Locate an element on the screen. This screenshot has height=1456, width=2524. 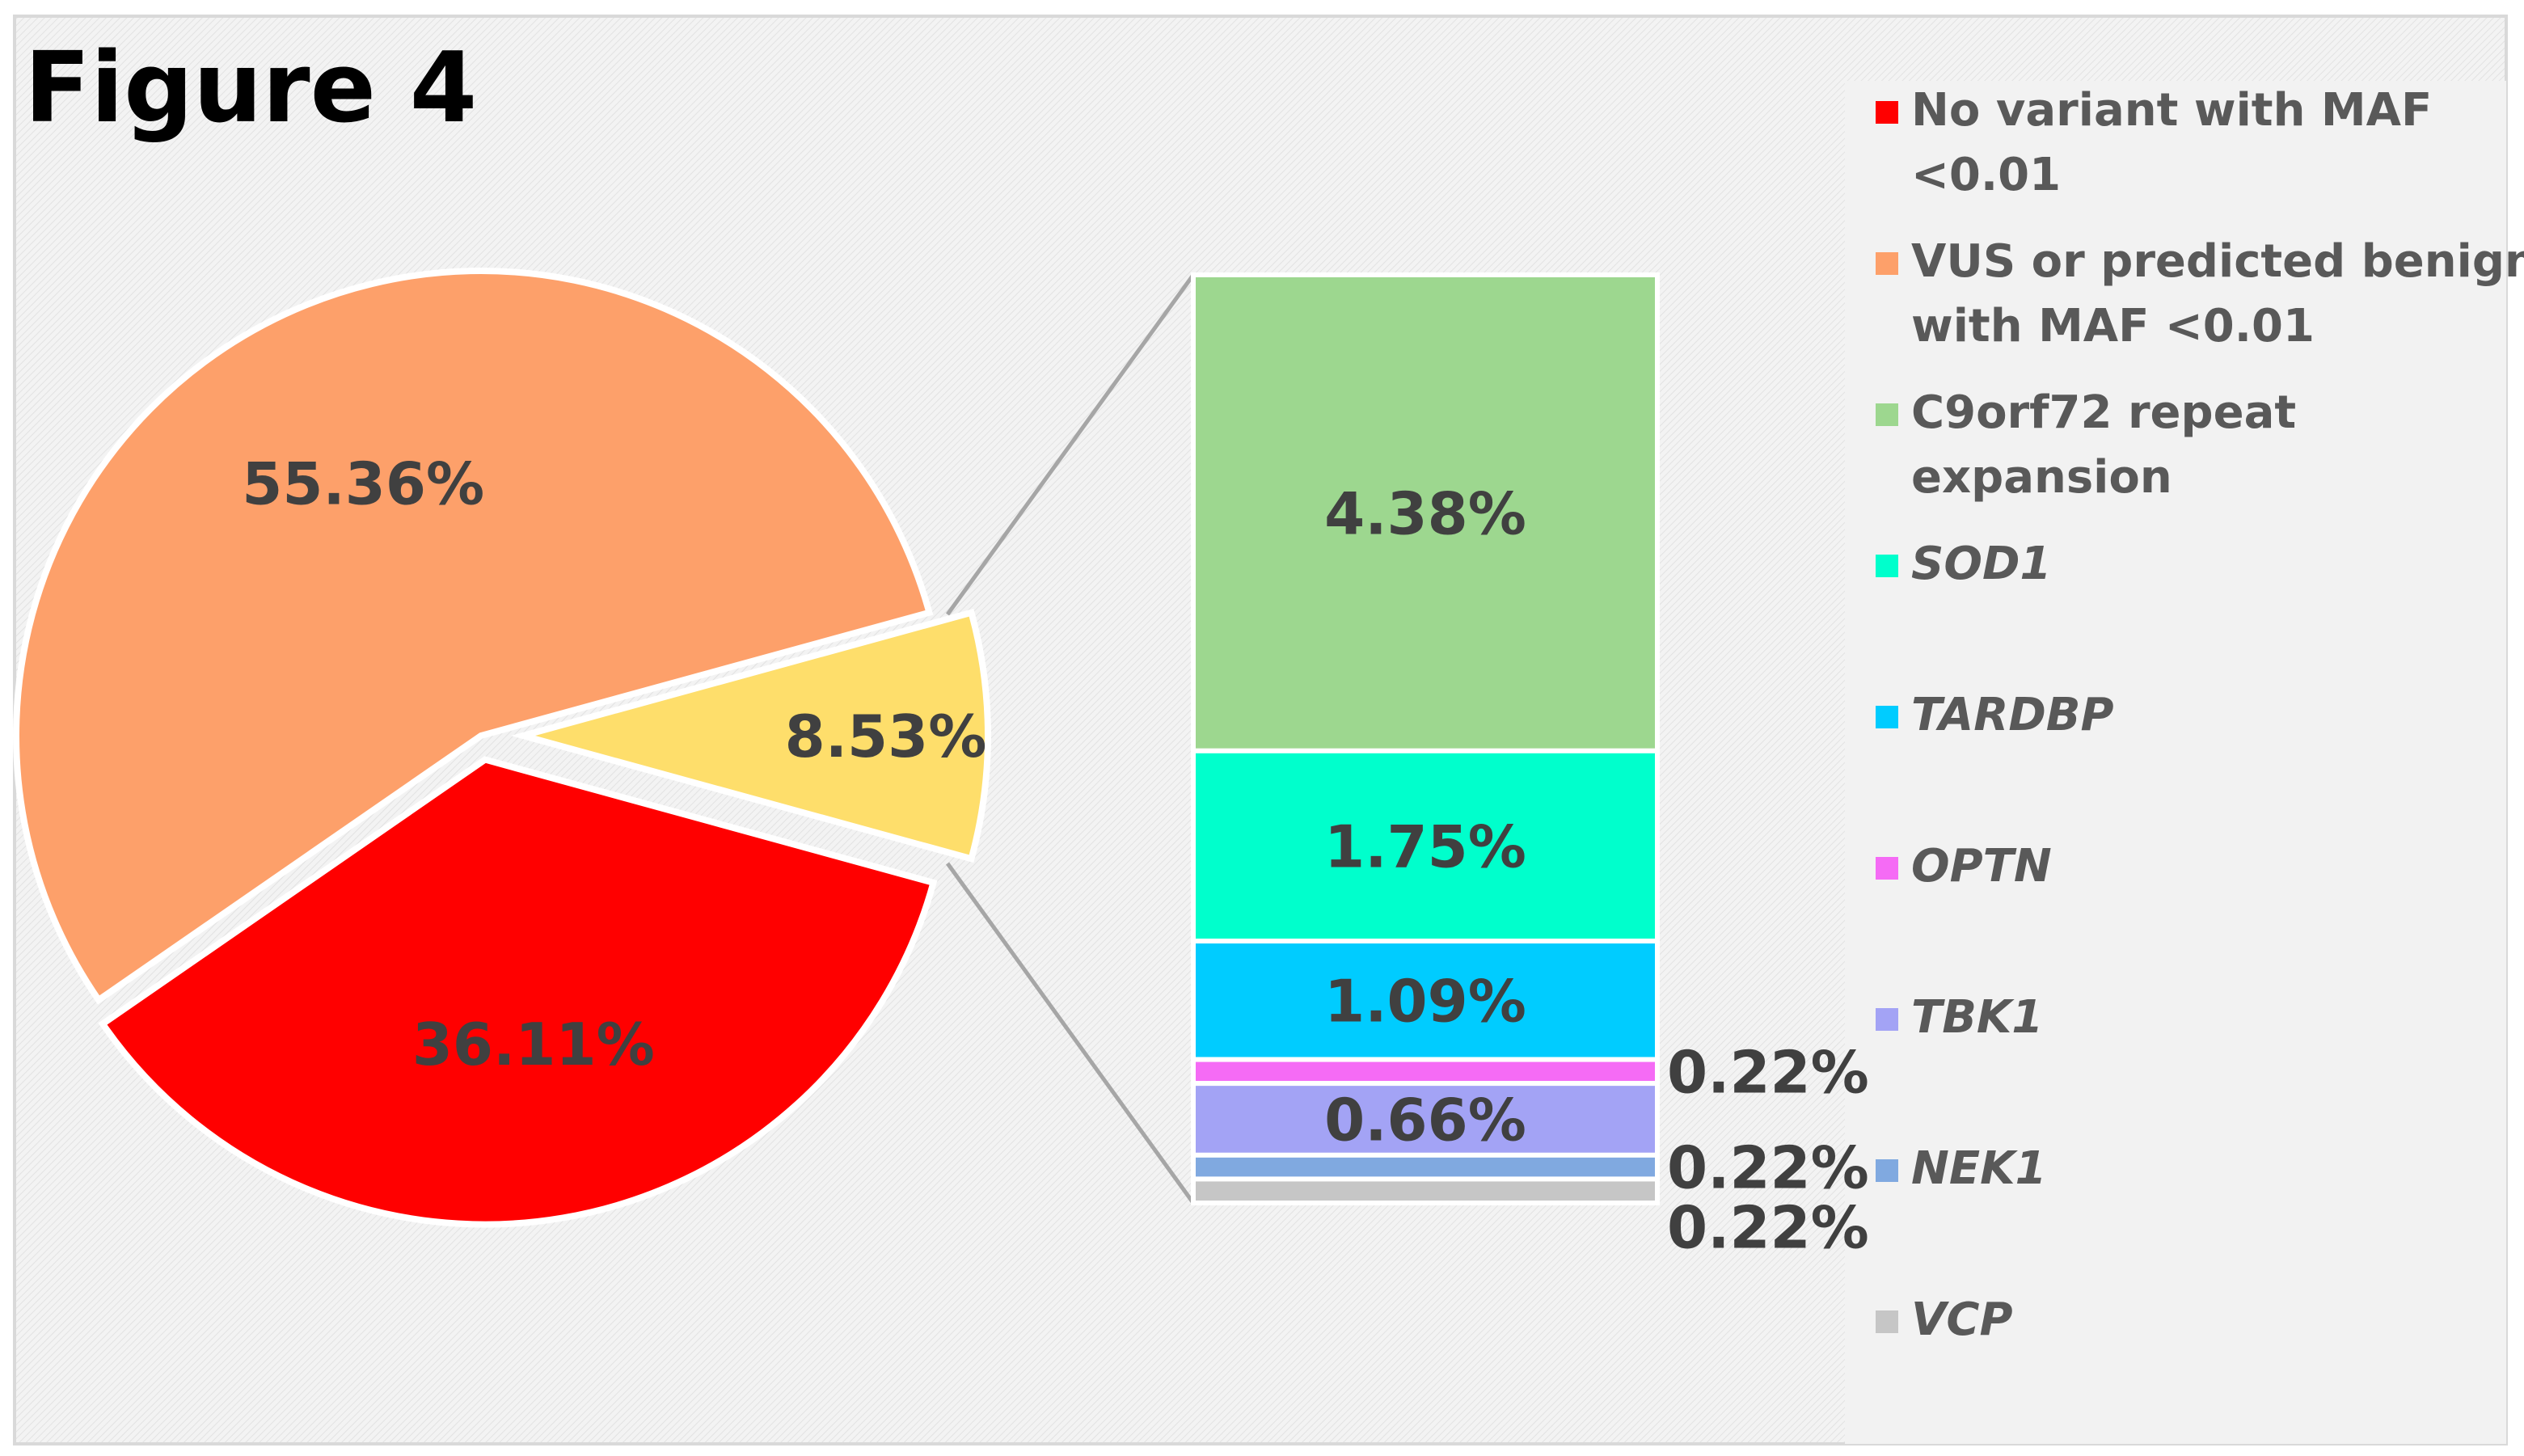
legend-label-vus: with MAF <0.01 is located at coordinates (2113, 326).